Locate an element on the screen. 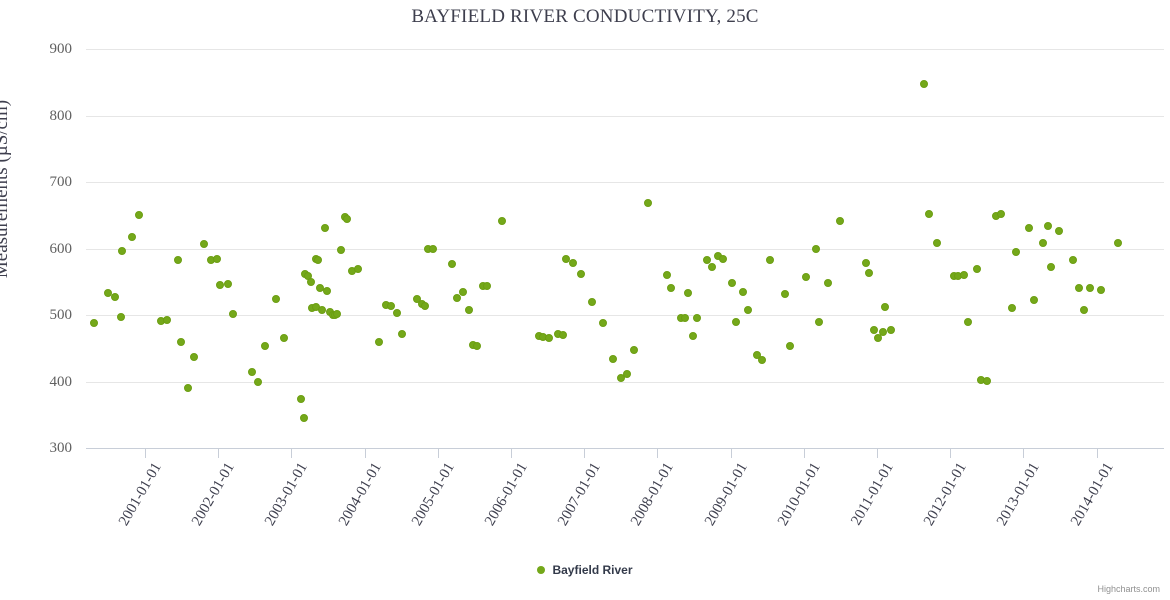  highcharts-credits: Highcharts.com is located at coordinates (1128, 589).